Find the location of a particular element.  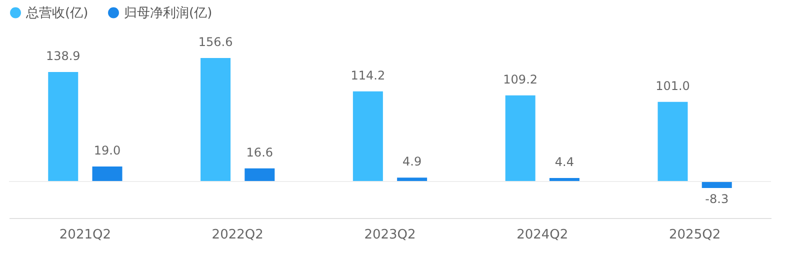

data-label: 109.2 is located at coordinates (520, 79).